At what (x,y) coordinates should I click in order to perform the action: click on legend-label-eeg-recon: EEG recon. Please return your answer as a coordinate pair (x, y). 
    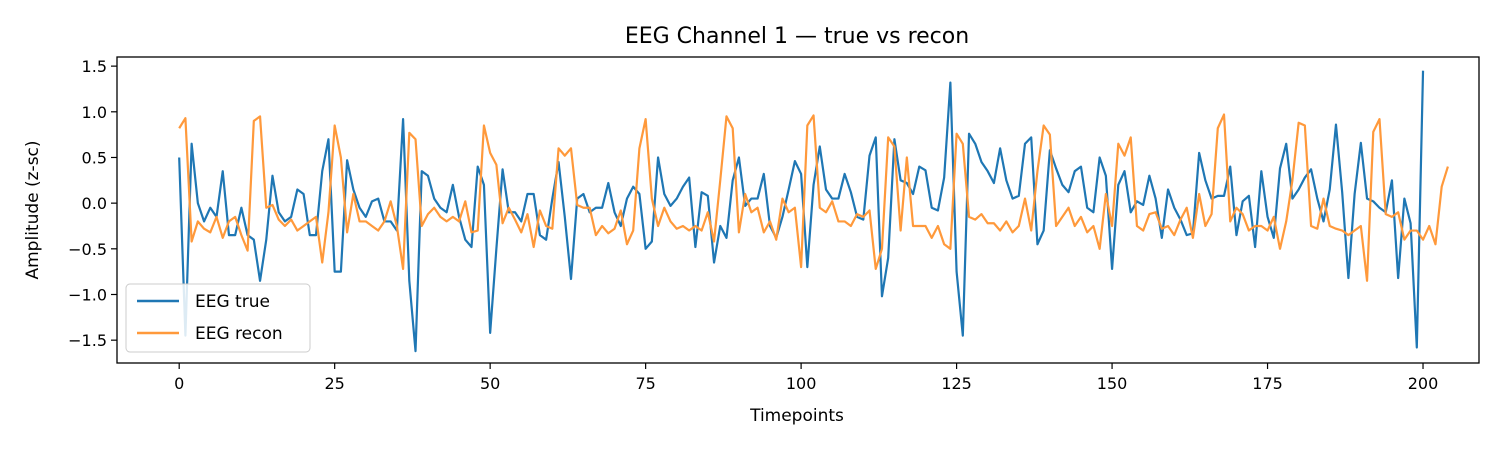
    Looking at the image, I should click on (239, 334).